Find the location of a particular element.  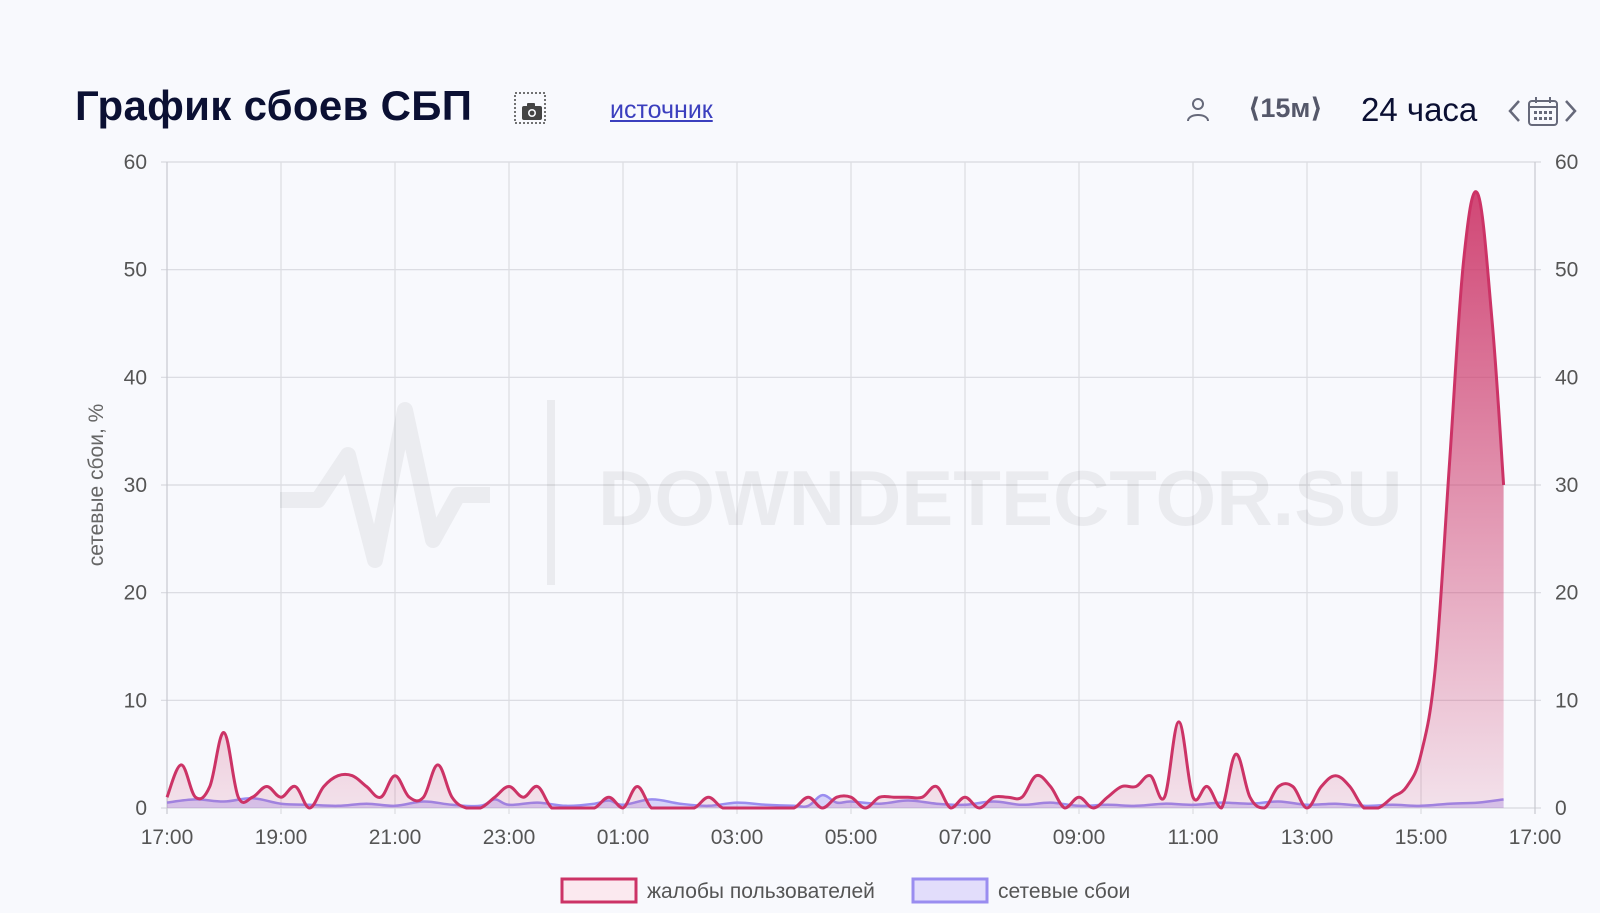

calendar-icon is located at coordinates (1543, 111).